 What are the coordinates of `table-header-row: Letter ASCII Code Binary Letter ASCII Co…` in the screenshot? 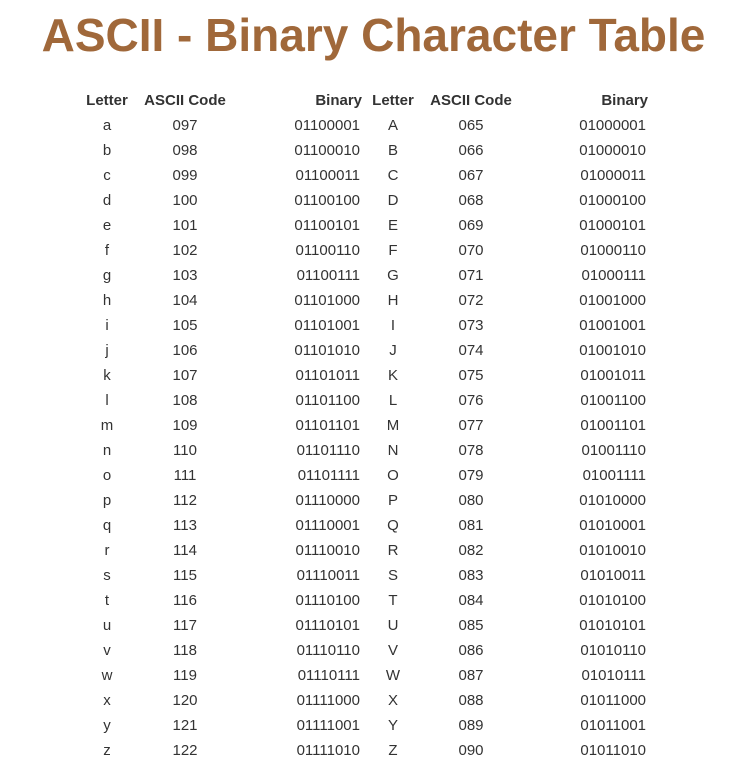 It's located at (362, 100).